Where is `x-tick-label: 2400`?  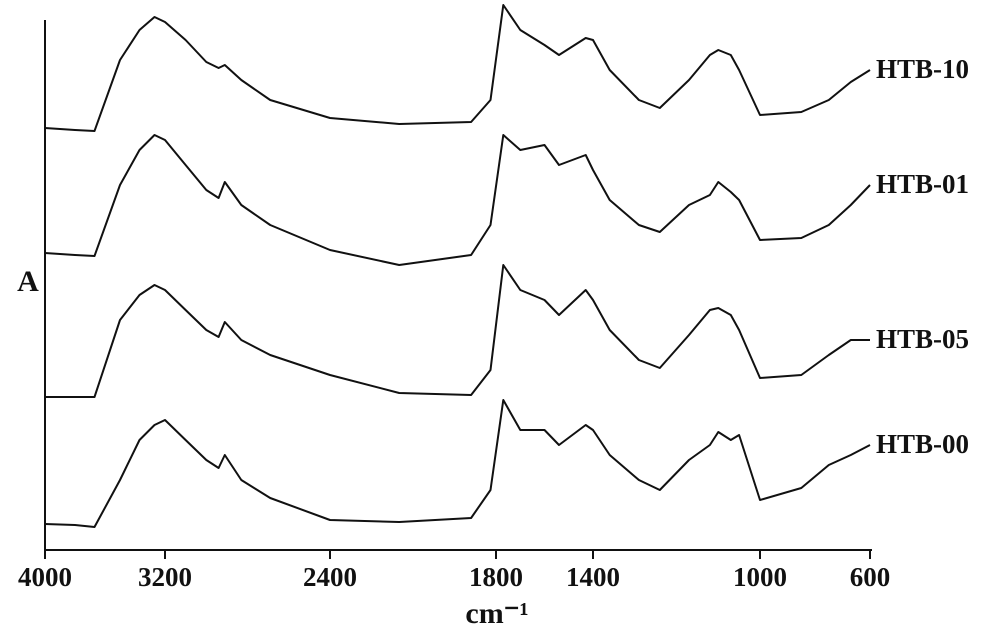 x-tick-label: 2400 is located at coordinates (330, 577).